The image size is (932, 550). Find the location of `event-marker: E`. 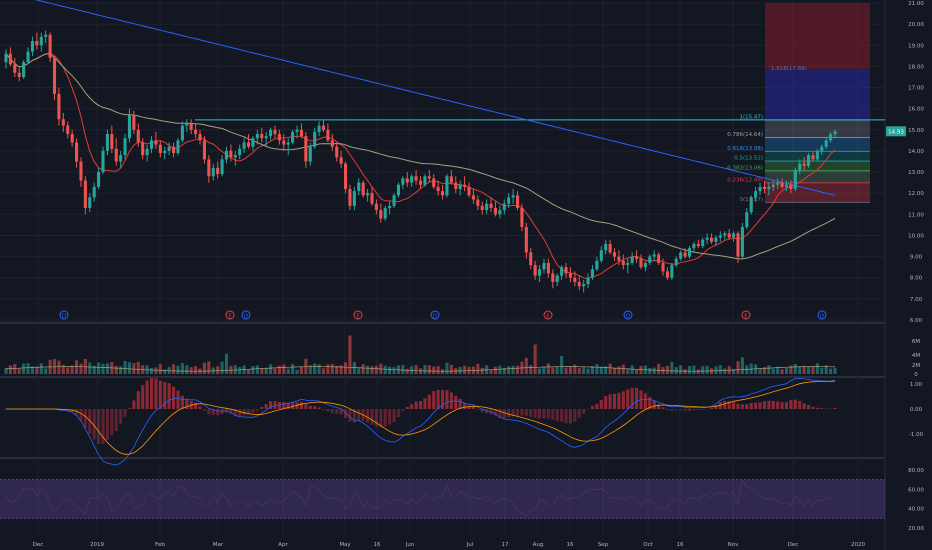

event-marker: E is located at coordinates (358, 315).